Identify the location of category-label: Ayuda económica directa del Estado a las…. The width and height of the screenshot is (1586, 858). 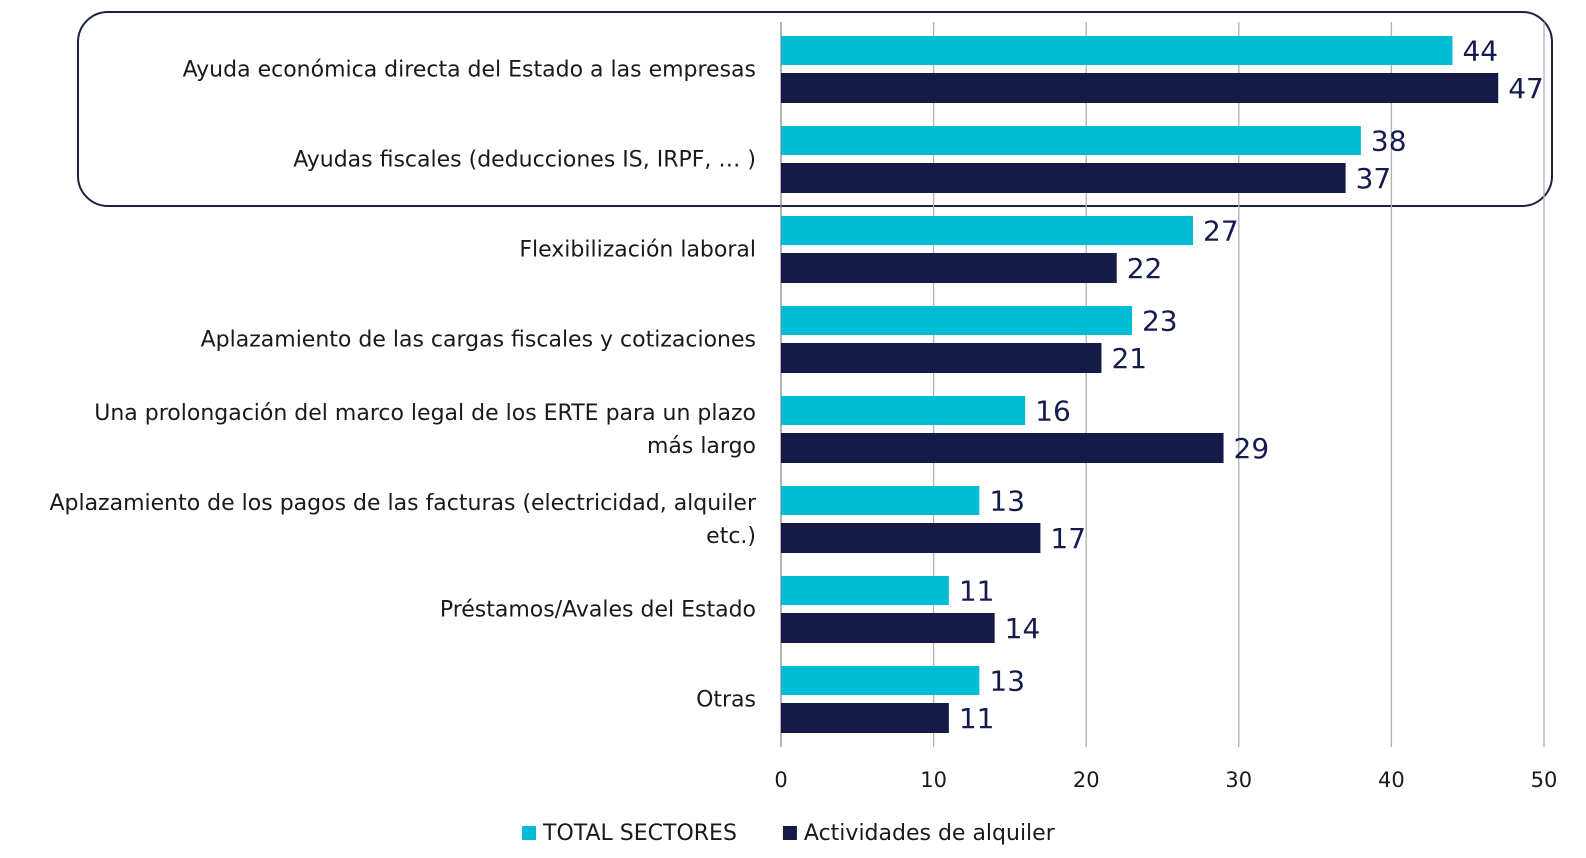
(469, 70).